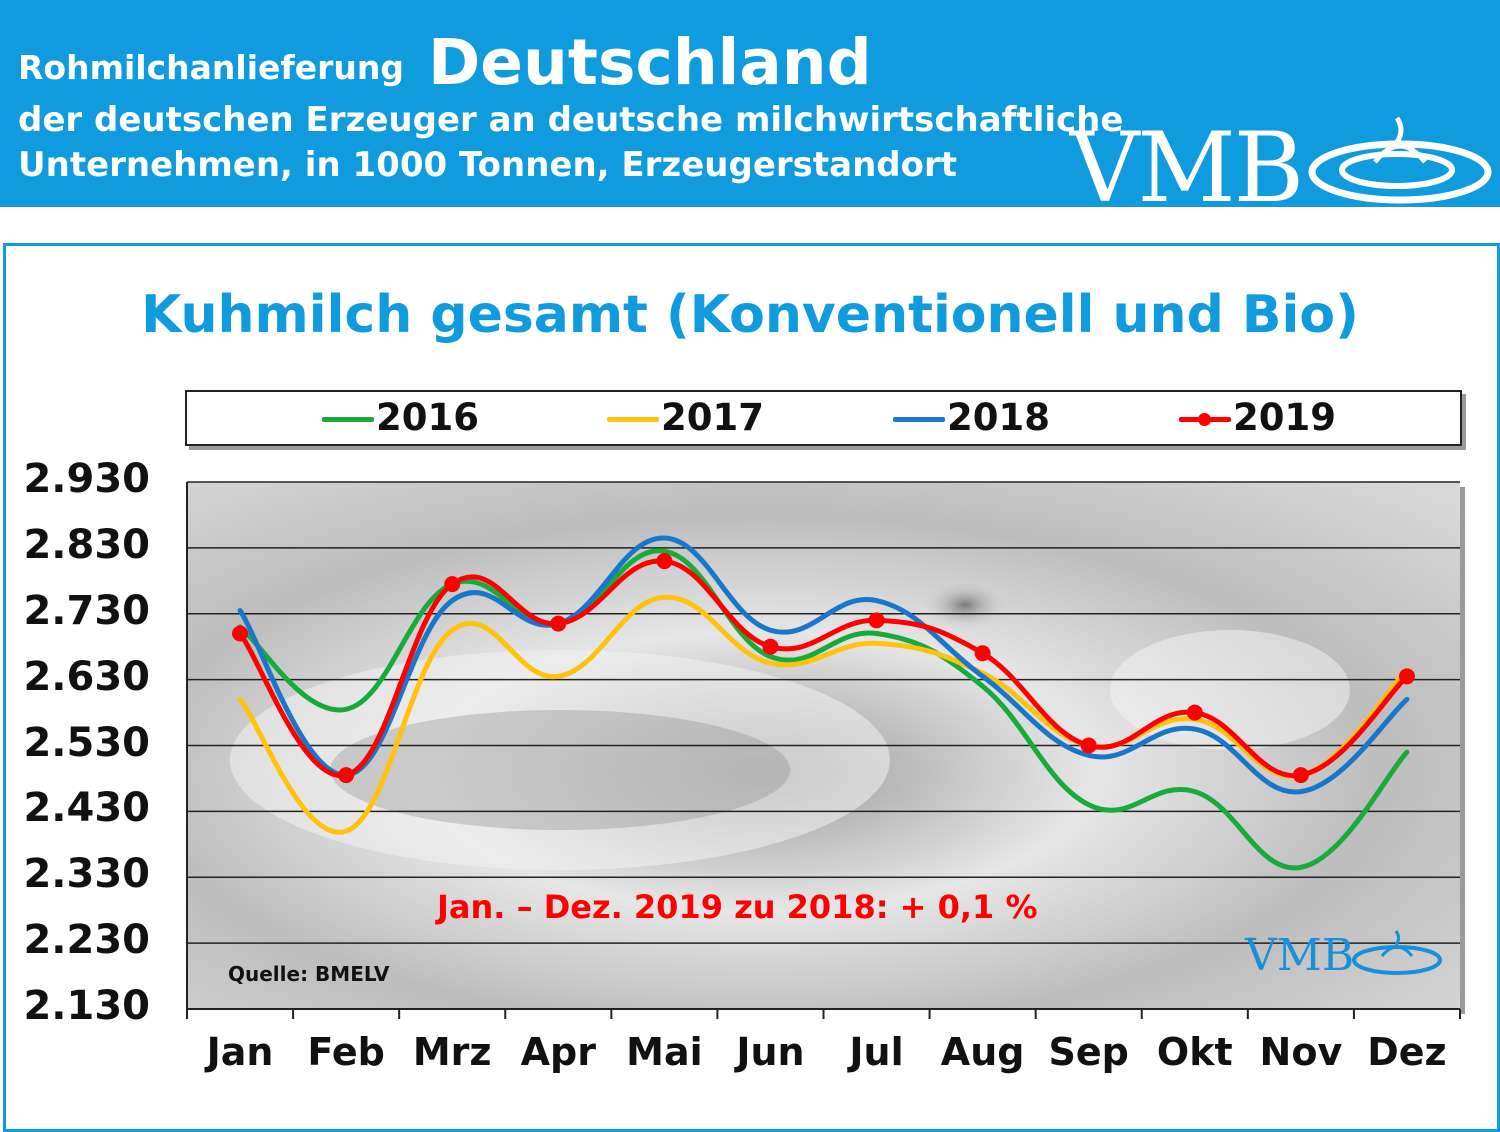  I want to click on y-tick-label: 2.330, so click(86, 874).